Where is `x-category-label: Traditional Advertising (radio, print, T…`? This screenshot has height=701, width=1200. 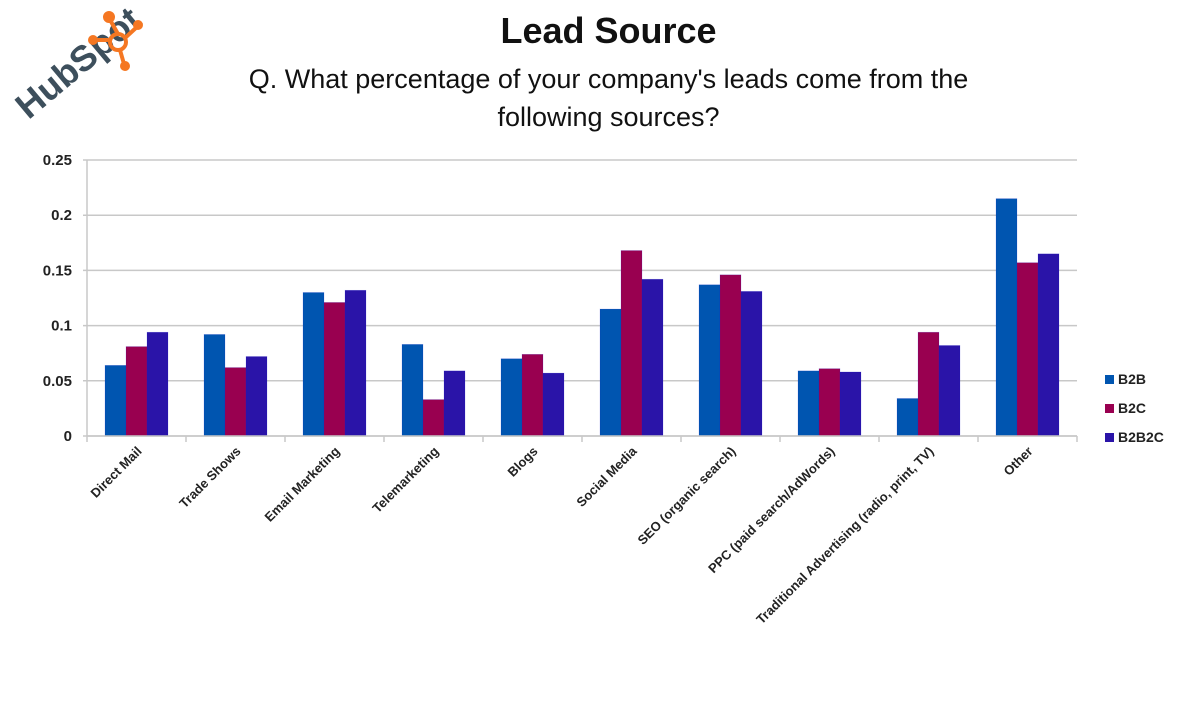 x-category-label: Traditional Advertising (radio, print, T… is located at coordinates (844, 535).